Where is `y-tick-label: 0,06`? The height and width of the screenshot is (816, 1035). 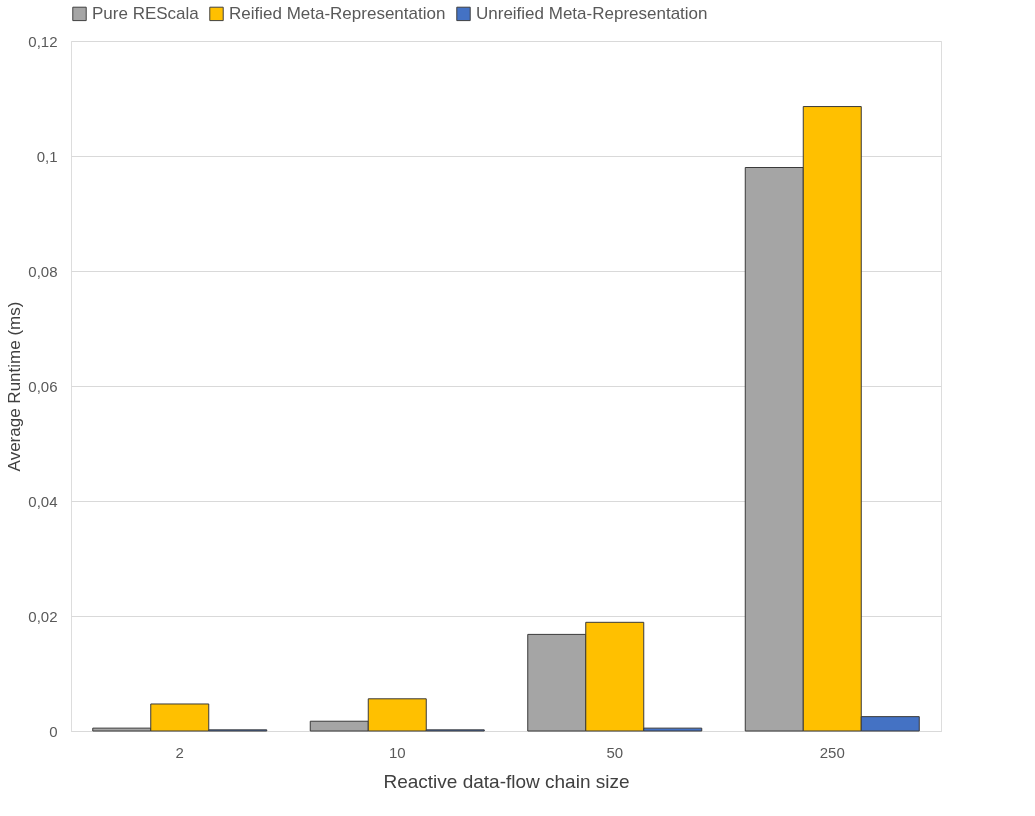 y-tick-label: 0,06 is located at coordinates (43, 386).